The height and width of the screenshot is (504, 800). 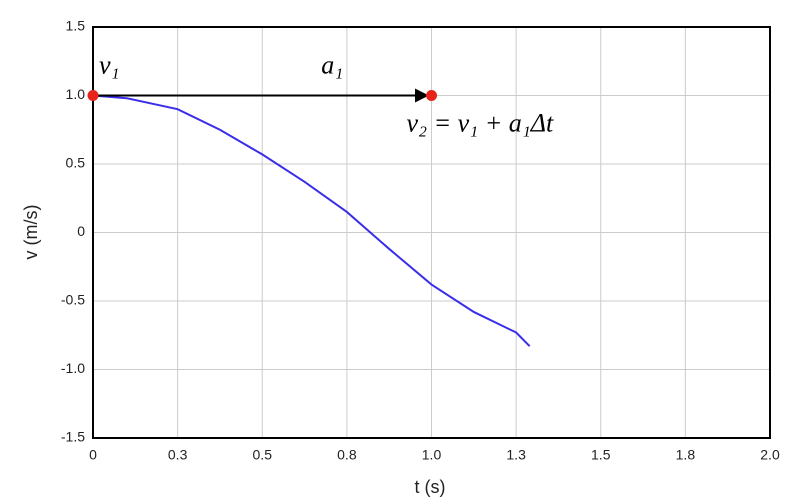 What do you see at coordinates (601, 455) in the screenshot?
I see `x-tick-label: 1.5` at bounding box center [601, 455].